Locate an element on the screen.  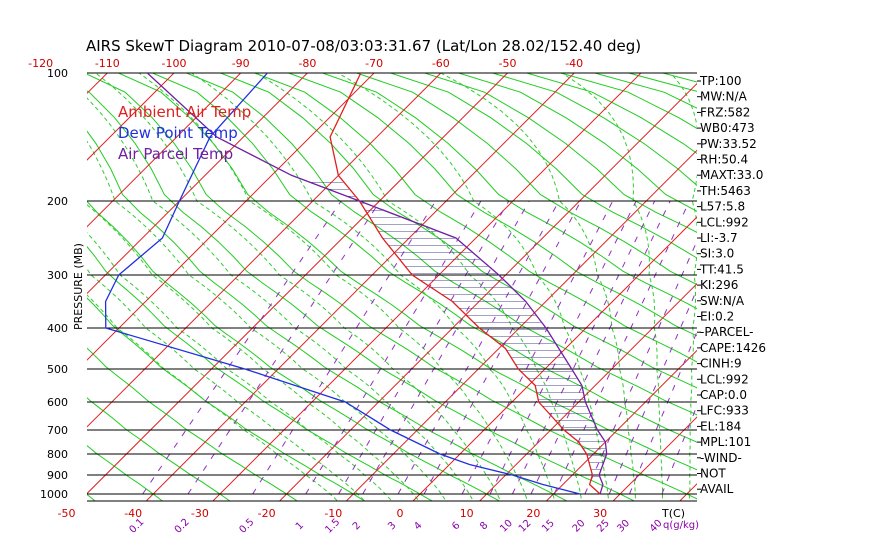
bottom-temp-tick-label: -10 is located at coordinates (333, 513).